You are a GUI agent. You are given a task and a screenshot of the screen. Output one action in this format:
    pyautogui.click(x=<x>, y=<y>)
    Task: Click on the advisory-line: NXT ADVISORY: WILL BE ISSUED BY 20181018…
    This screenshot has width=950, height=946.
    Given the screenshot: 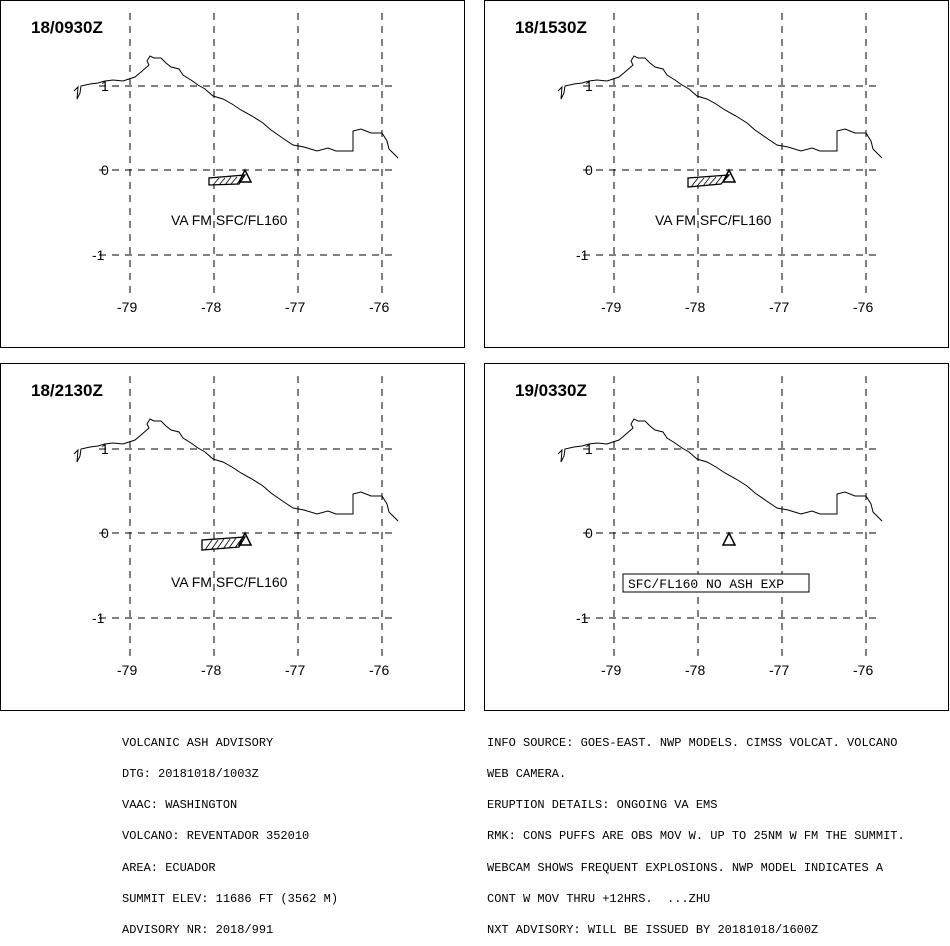 What is the action you would take?
    pyautogui.click(x=653, y=930)
    